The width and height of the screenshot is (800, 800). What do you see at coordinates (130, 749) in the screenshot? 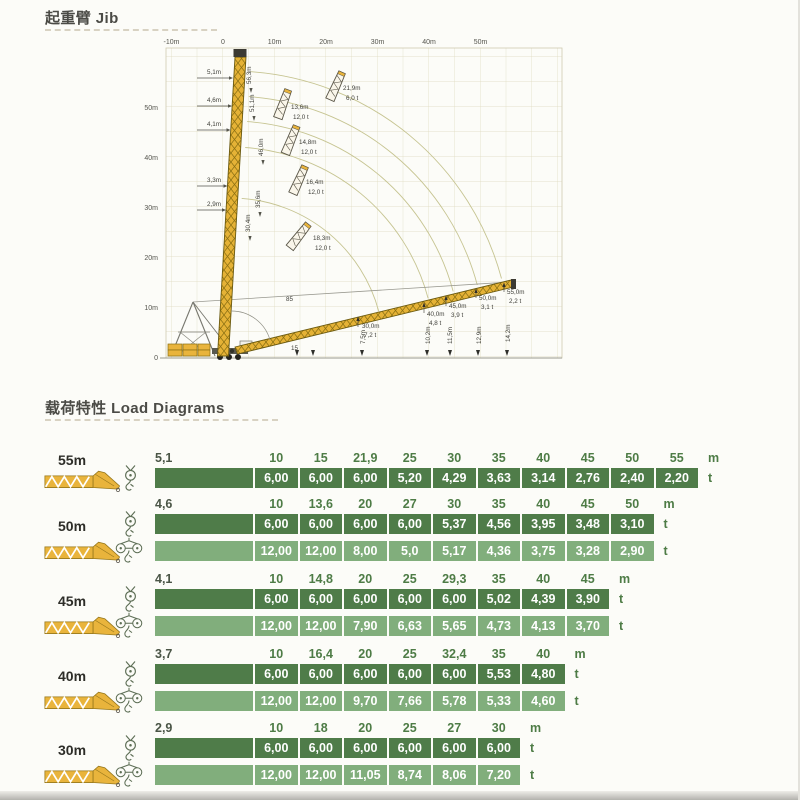
I see `single-hook-icon` at bounding box center [130, 749].